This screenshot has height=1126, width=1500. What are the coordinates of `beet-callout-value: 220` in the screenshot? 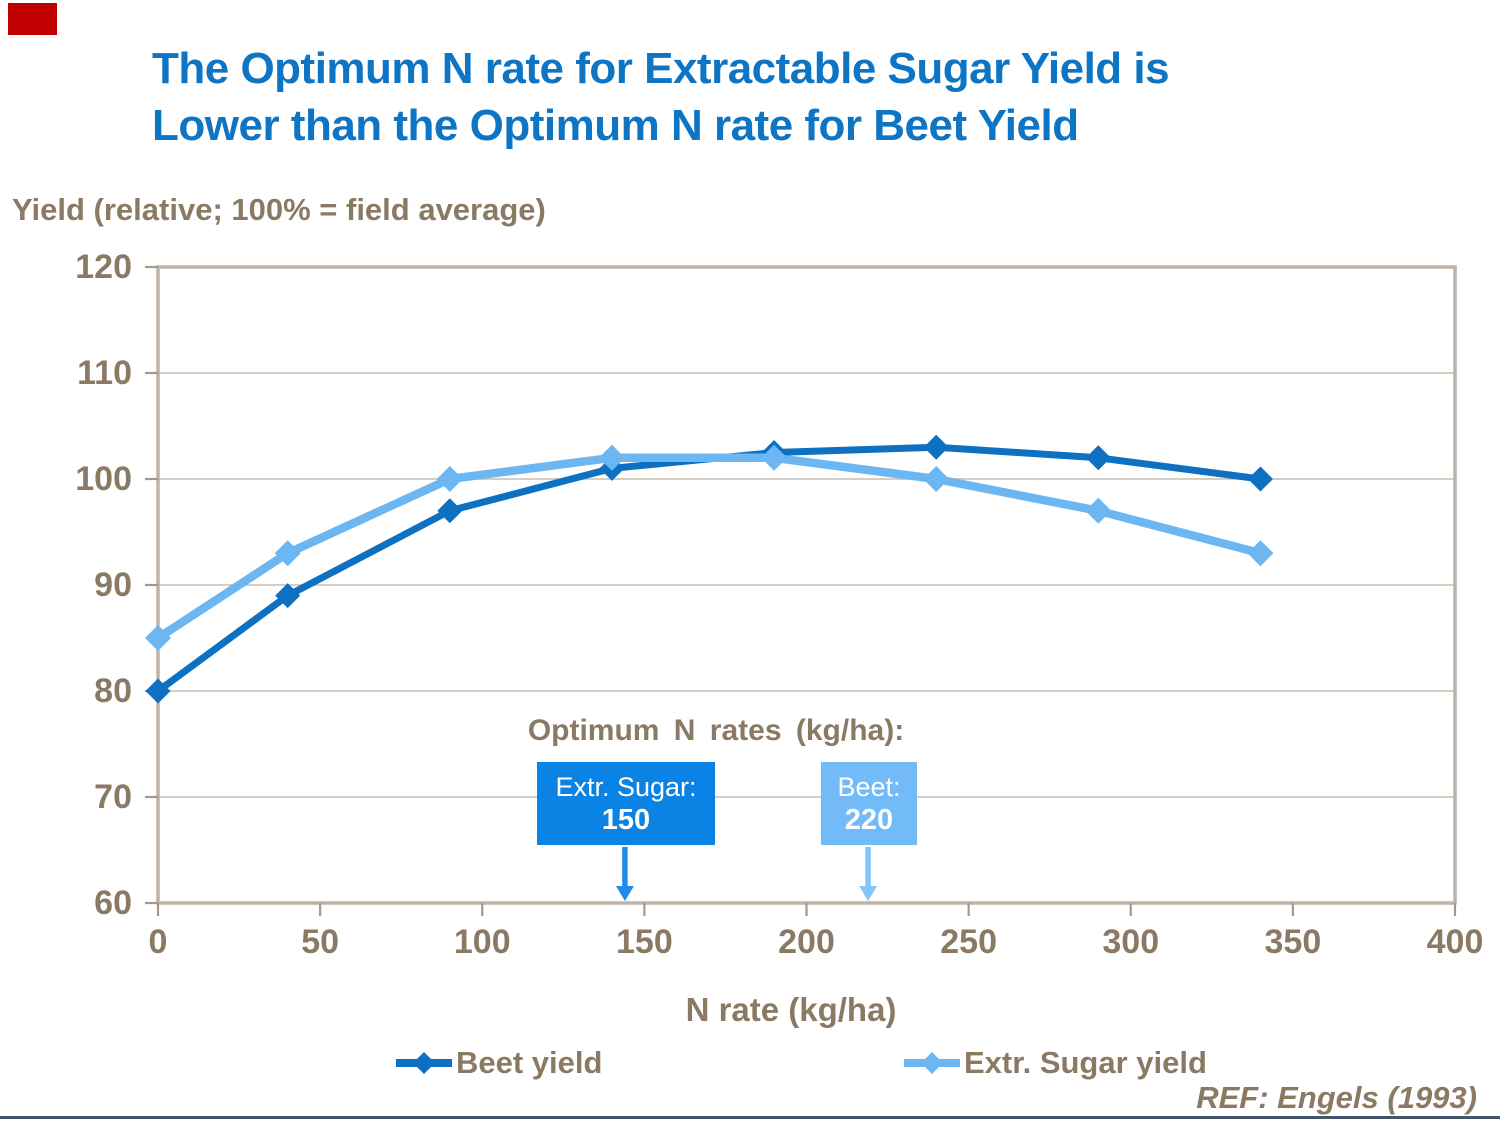 It's located at (869, 819).